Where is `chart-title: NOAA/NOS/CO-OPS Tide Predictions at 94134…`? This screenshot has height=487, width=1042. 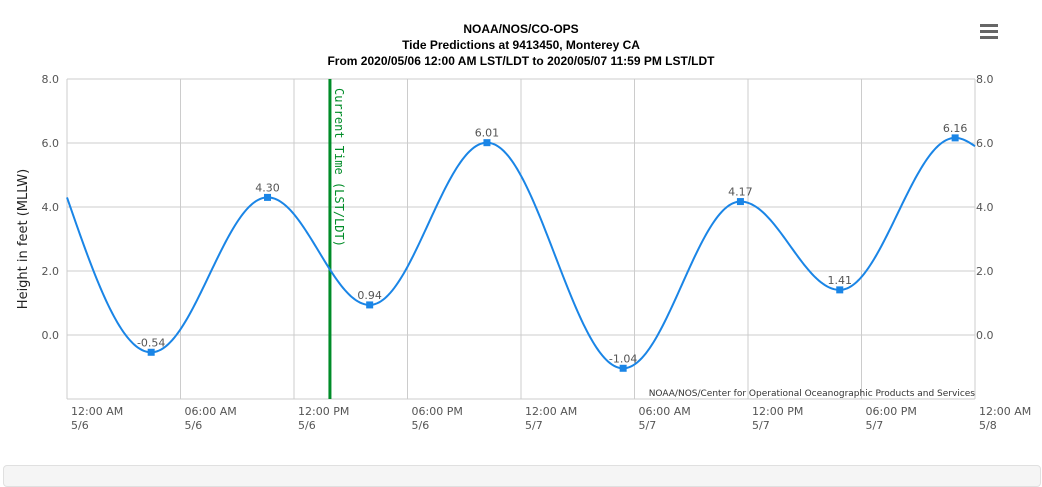
chart-title: NOAA/NOS/CO-OPS Tide Predictions at 94134… is located at coordinates (521, 45).